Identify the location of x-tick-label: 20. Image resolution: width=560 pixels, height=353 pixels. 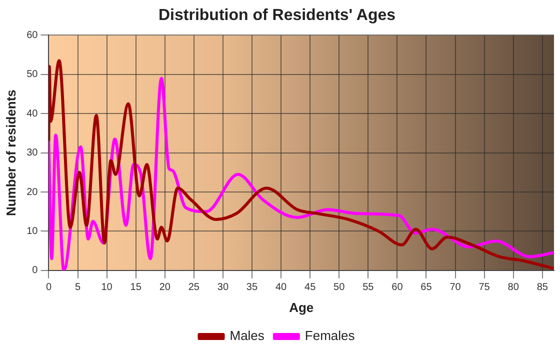
(165, 288).